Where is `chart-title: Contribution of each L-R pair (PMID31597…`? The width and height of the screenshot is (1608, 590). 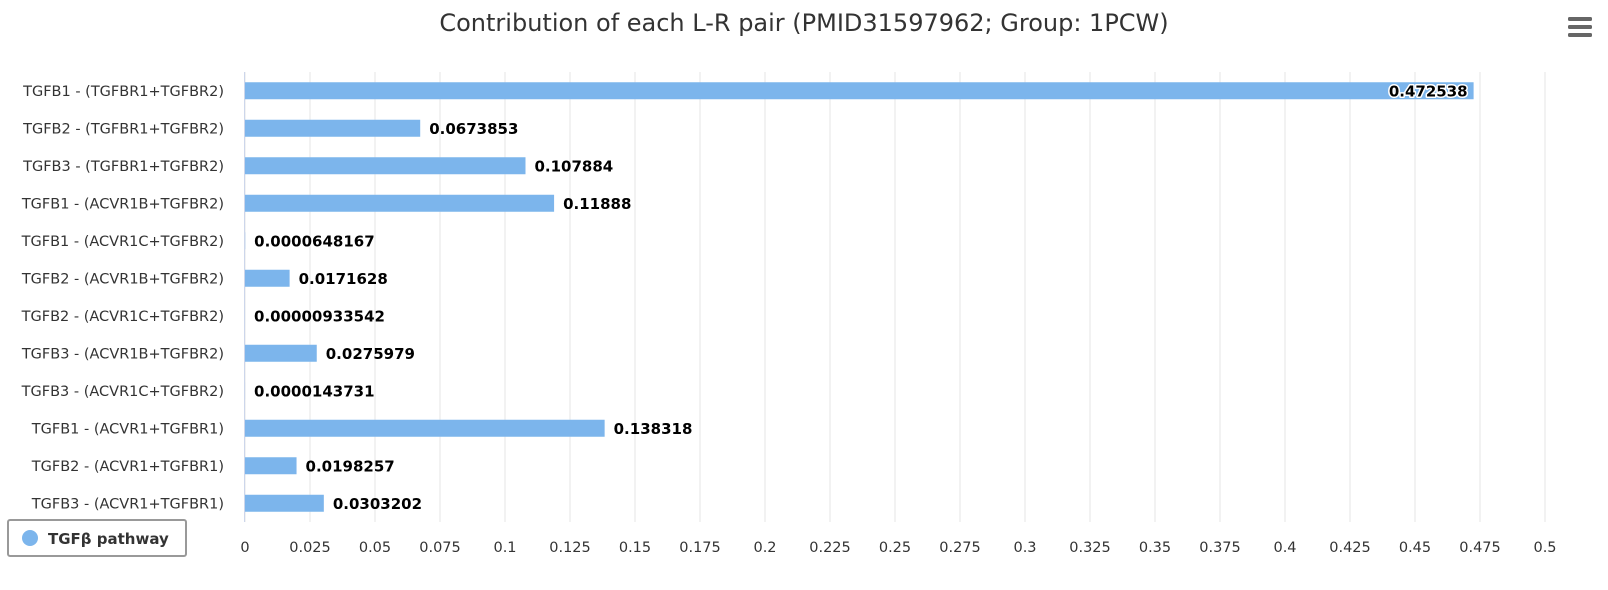 chart-title: Contribution of each L-R pair (PMID31597… is located at coordinates (803, 23).